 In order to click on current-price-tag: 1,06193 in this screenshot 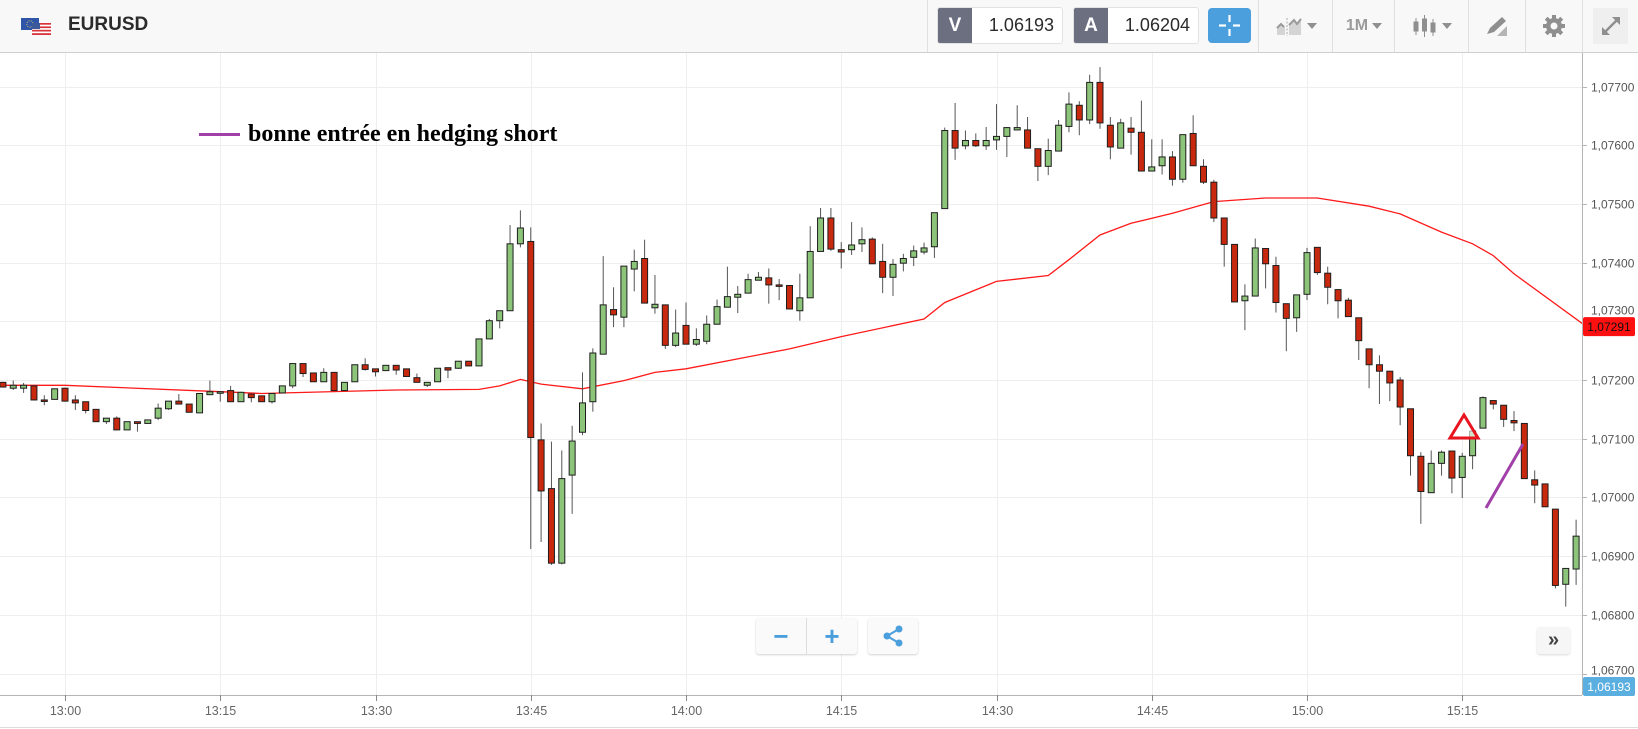, I will do `click(1609, 686)`.